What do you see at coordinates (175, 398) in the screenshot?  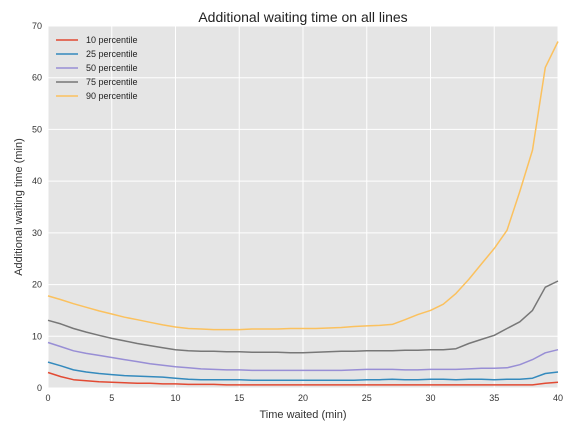 I see `x-tick-label: 10` at bounding box center [175, 398].